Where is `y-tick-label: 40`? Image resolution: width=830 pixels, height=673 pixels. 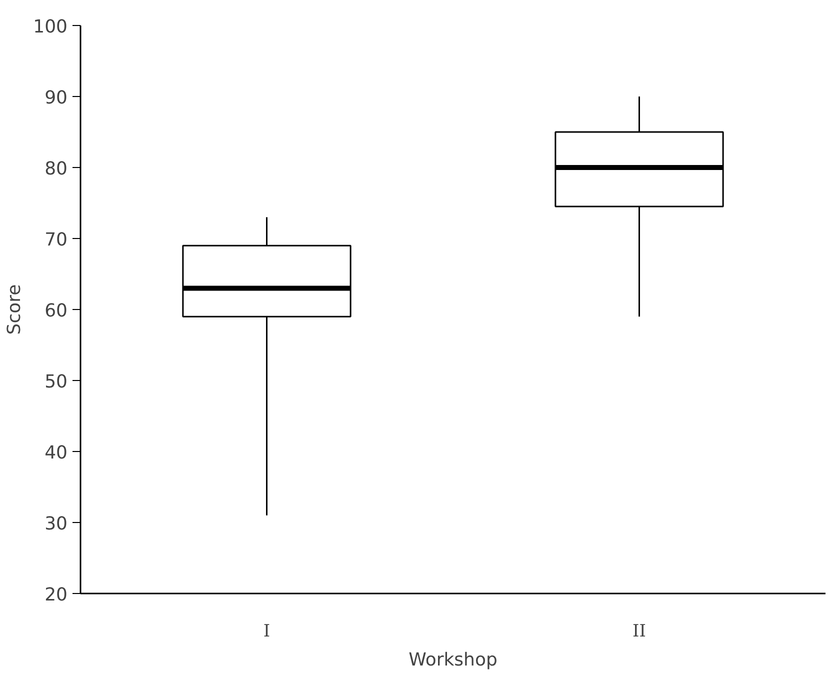 y-tick-label: 40 is located at coordinates (56, 453).